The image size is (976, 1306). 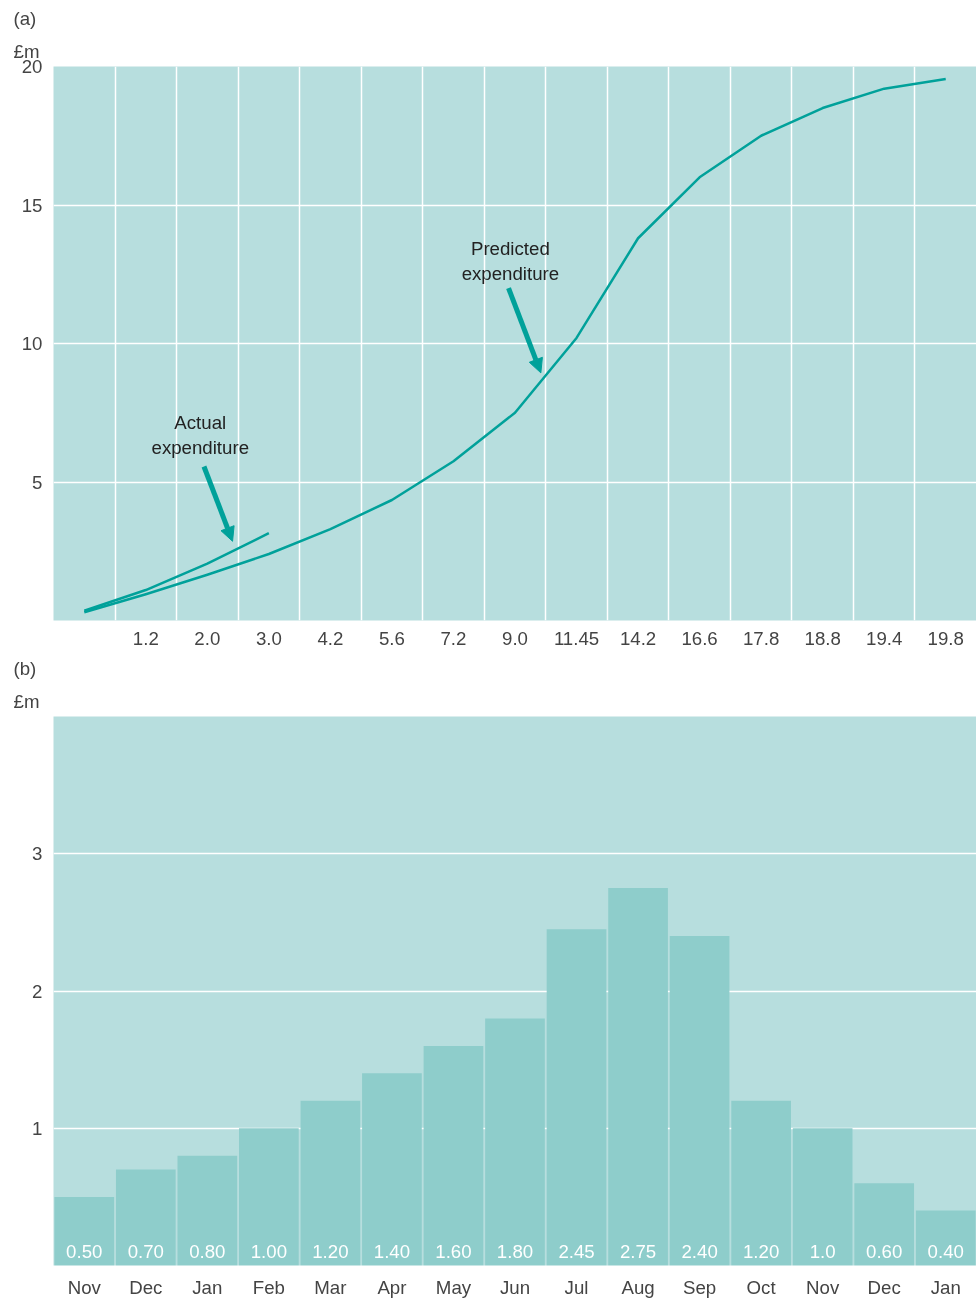 I want to click on x-tick-label: 5.6, so click(x=391, y=638).